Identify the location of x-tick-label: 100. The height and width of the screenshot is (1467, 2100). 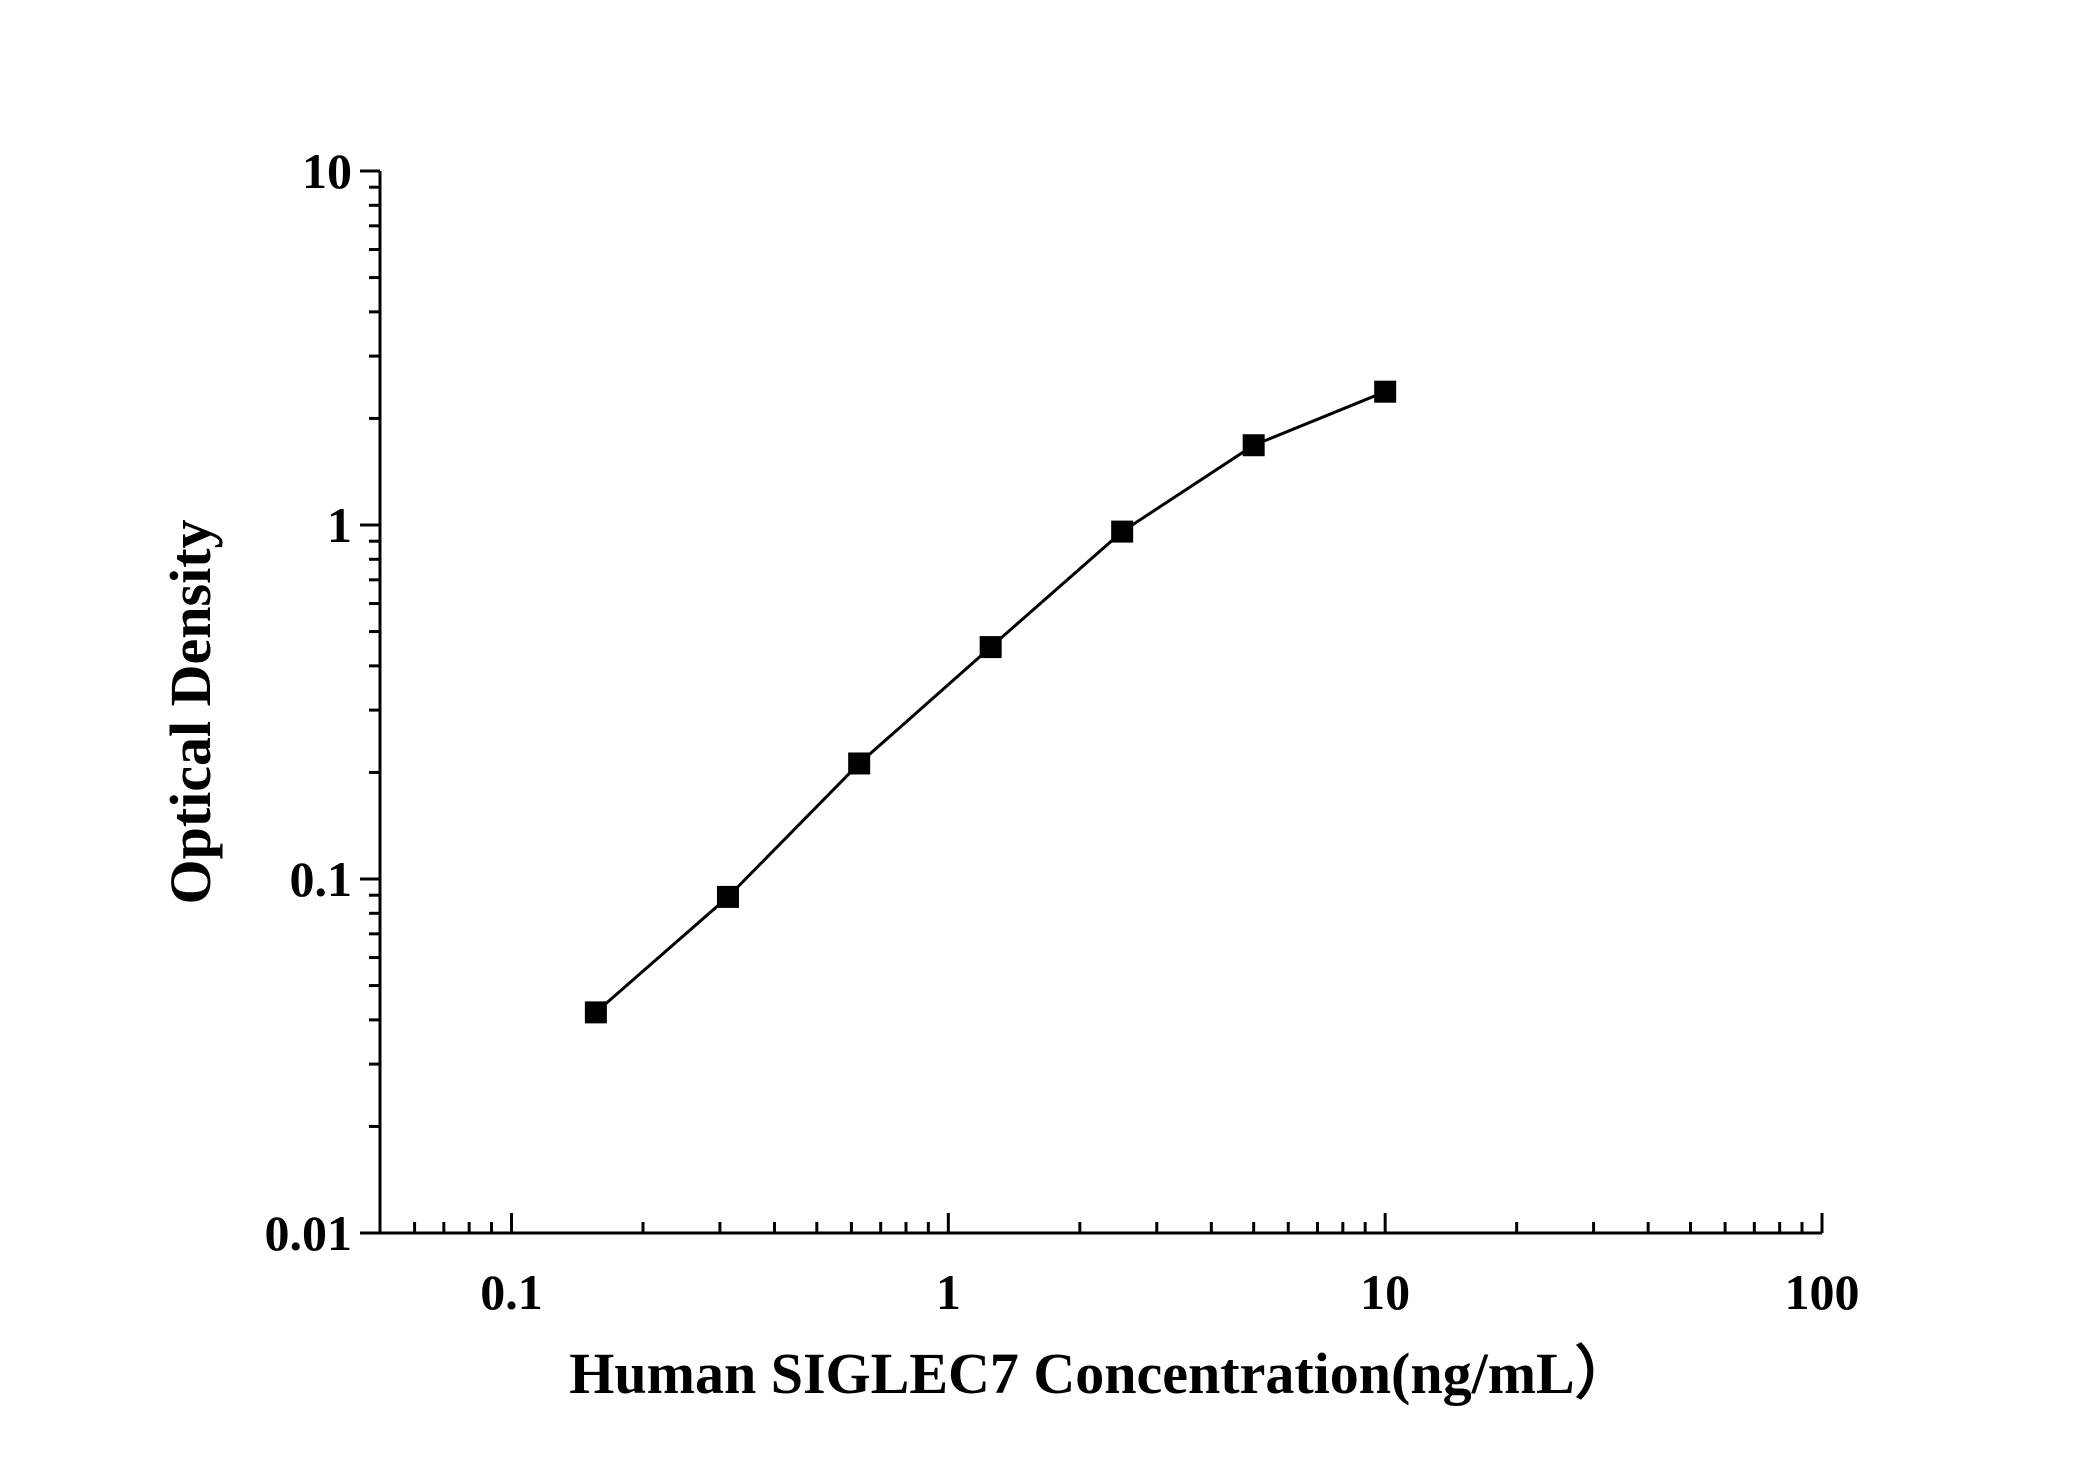
(1822, 1292).